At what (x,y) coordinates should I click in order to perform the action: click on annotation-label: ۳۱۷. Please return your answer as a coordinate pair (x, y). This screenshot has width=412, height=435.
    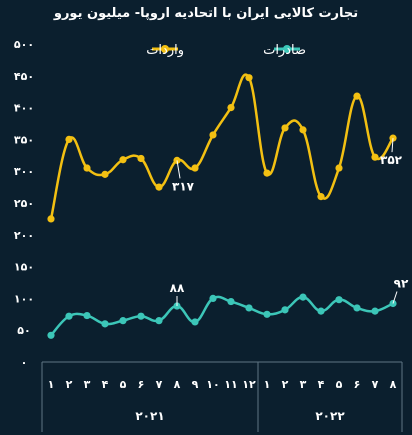
    Looking at the image, I should click on (183, 186).